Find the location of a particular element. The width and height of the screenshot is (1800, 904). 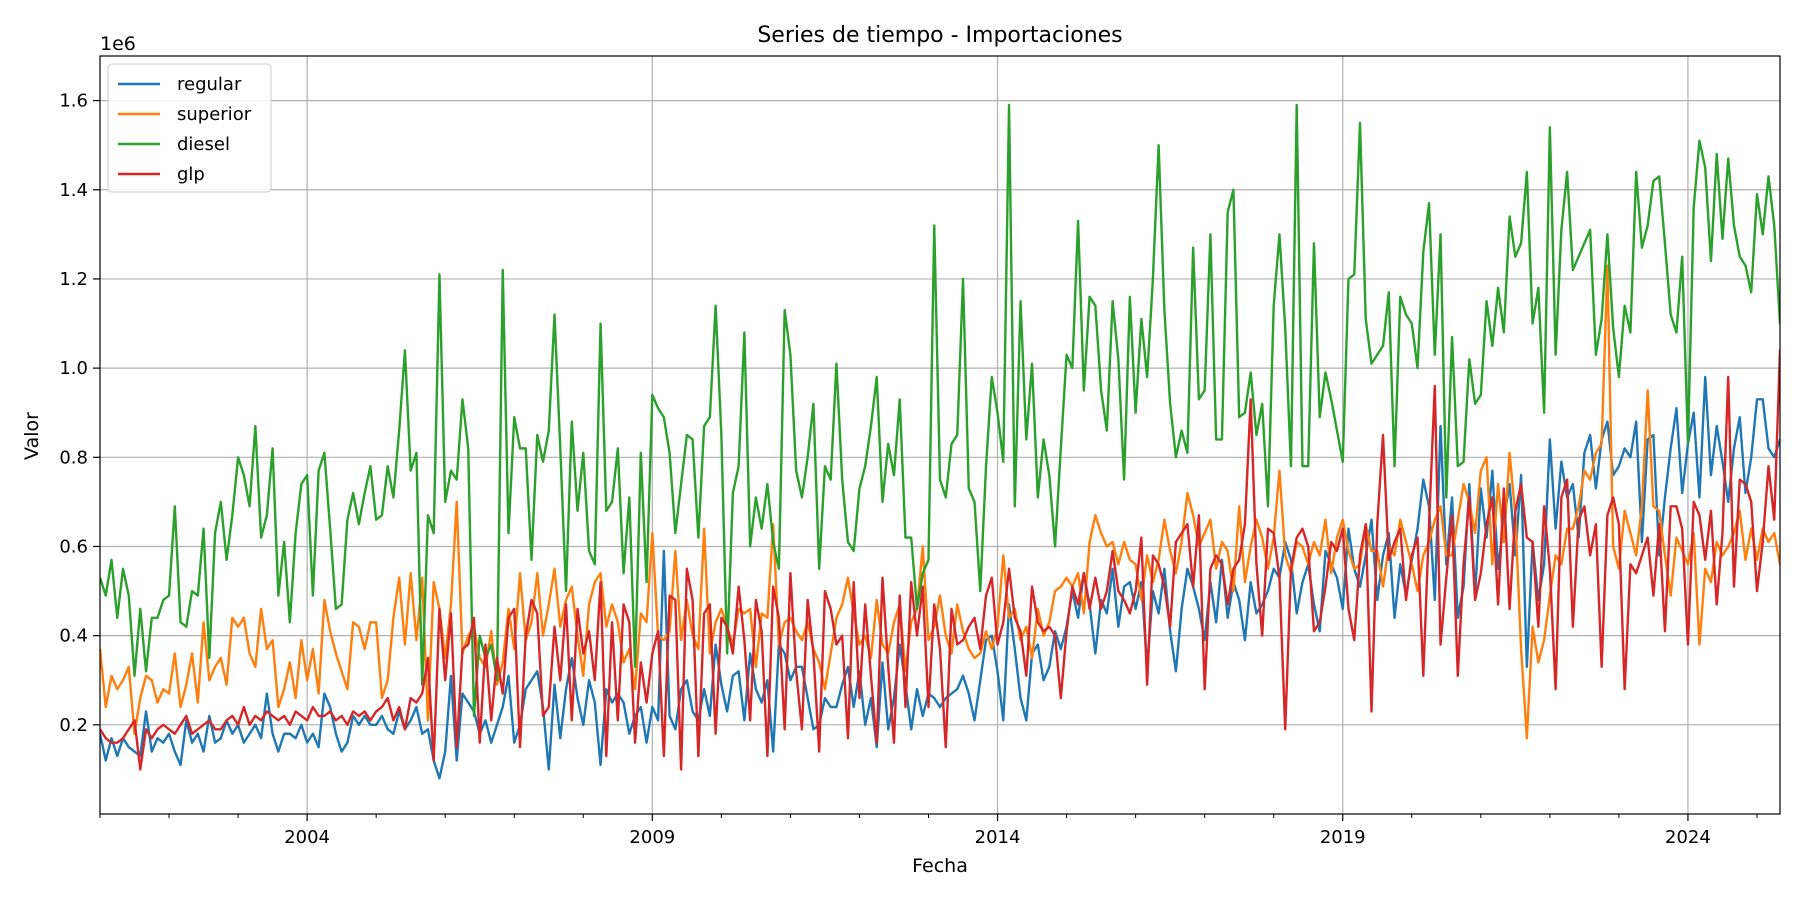

y-tick-label: 1.4 is located at coordinates (73, 190).